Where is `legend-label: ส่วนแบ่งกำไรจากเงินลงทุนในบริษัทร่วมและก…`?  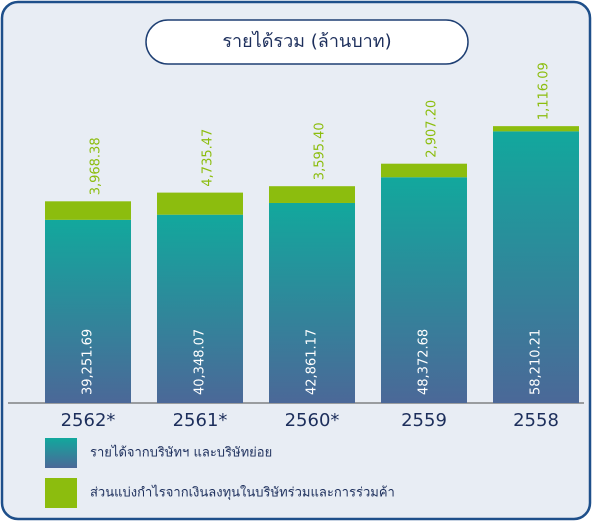 legend-label: ส่วนแบ่งกำไรจากเงินลงทุนในบริษัทร่วมและก… is located at coordinates (242, 493).